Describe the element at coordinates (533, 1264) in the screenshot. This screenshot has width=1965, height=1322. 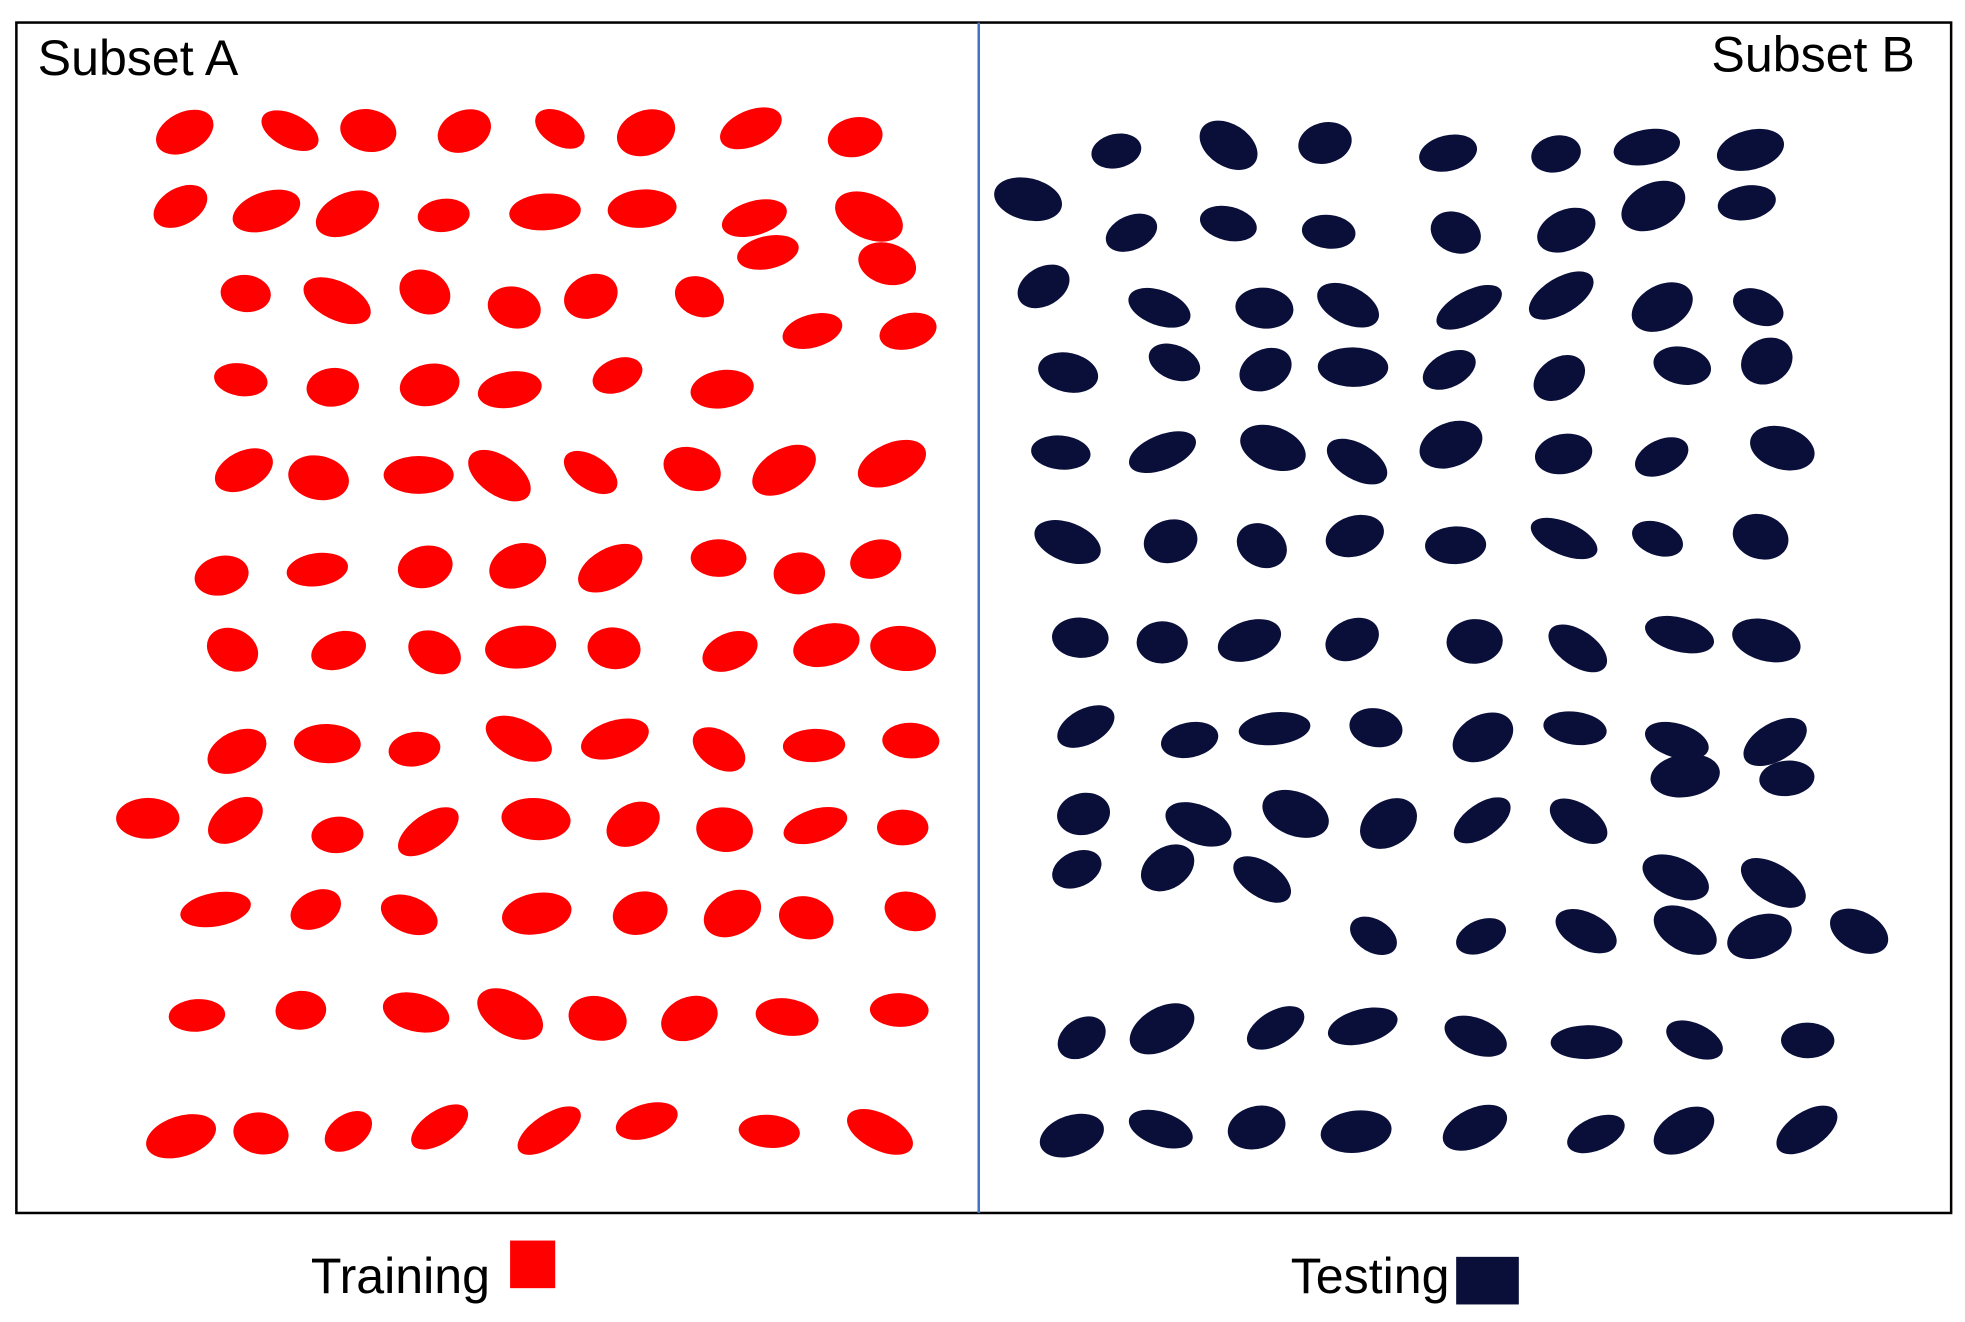
I see `legend-swatch` at that location.